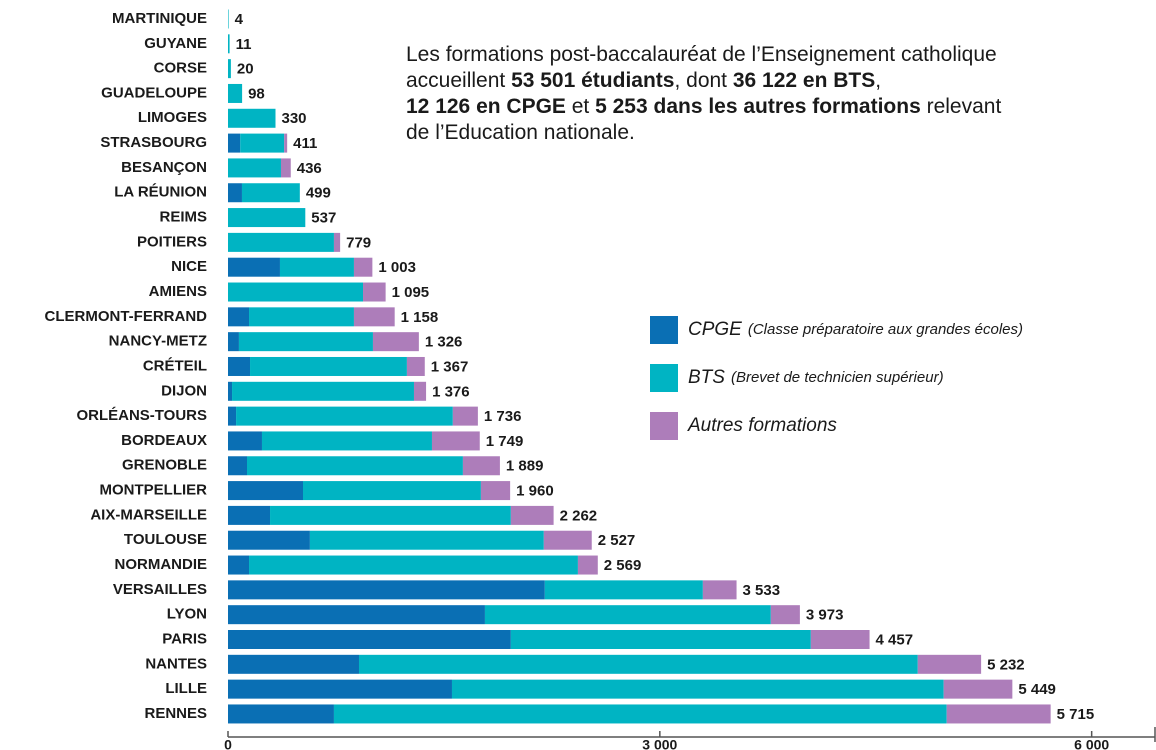 The image size is (1156, 750). Describe the element at coordinates (175, 43) in the screenshot. I see `category-label: GUYANE` at that location.